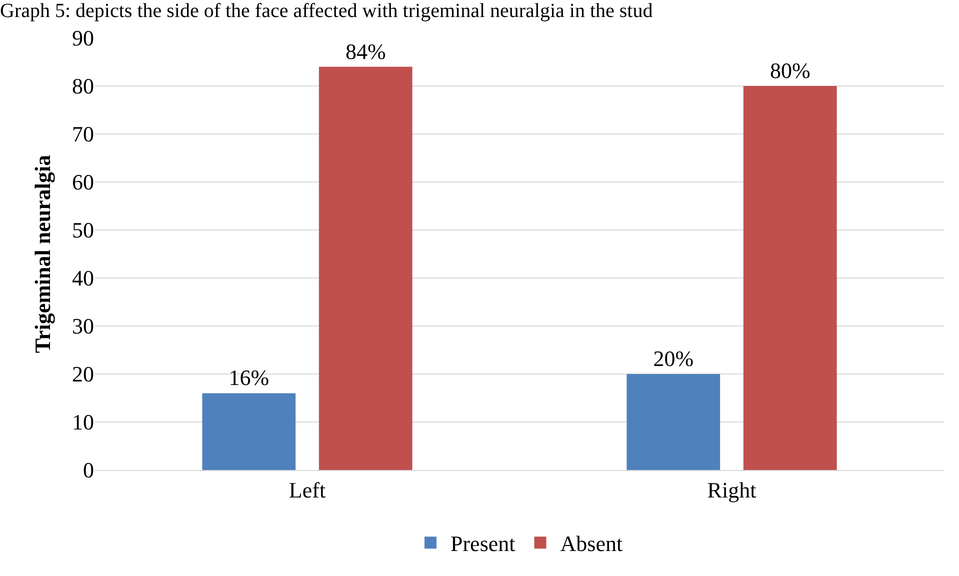  I want to click on y-tick-label: 0, so click(88, 470).